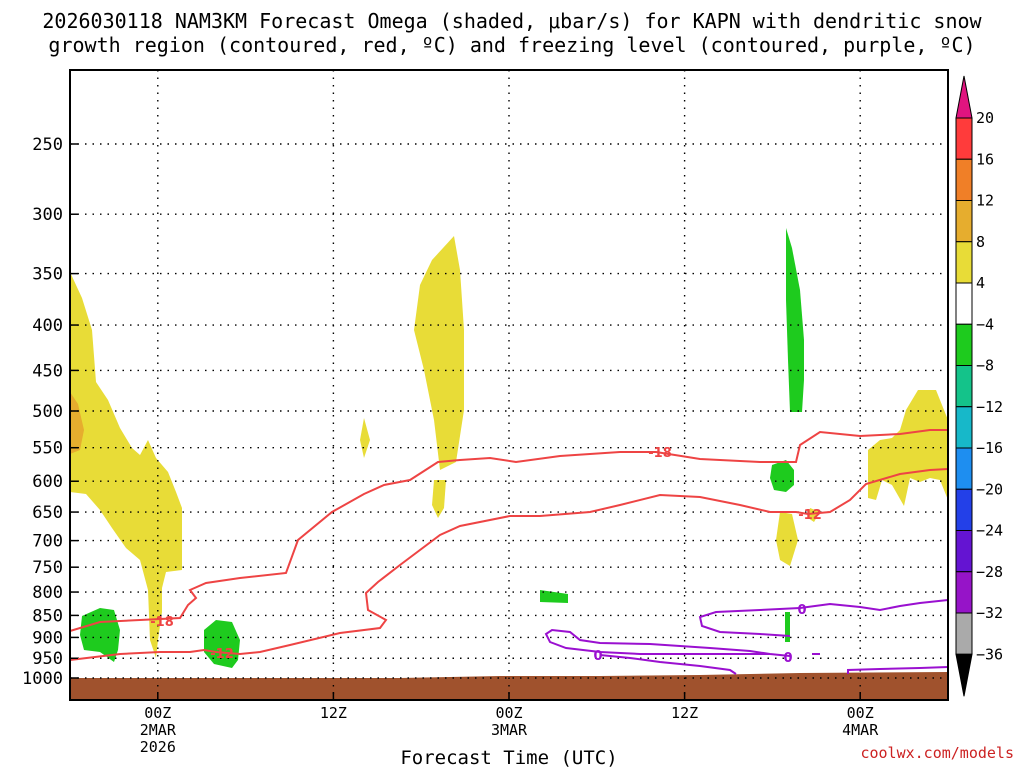 The width and height of the screenshot is (1024, 768). I want to click on ytick-label-400: 400, so click(47, 326).